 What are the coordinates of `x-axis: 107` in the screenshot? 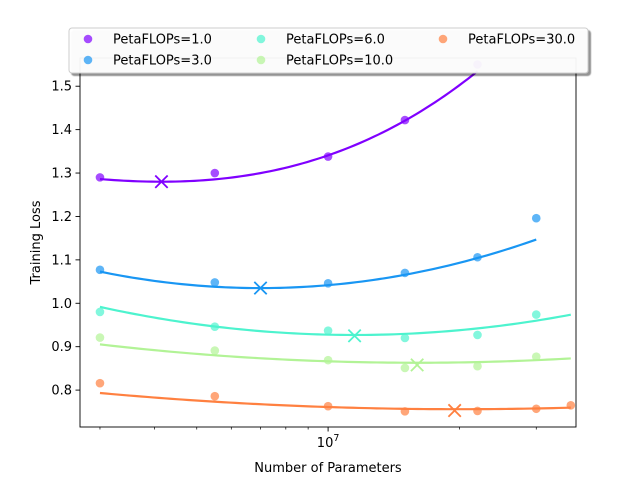 It's located at (318, 439).